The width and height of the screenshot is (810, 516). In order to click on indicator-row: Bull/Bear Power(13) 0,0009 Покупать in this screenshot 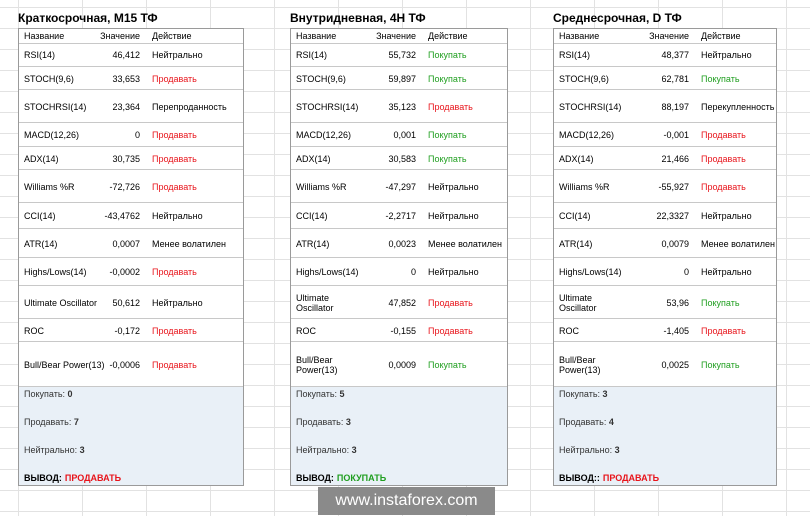, I will do `click(399, 364)`.